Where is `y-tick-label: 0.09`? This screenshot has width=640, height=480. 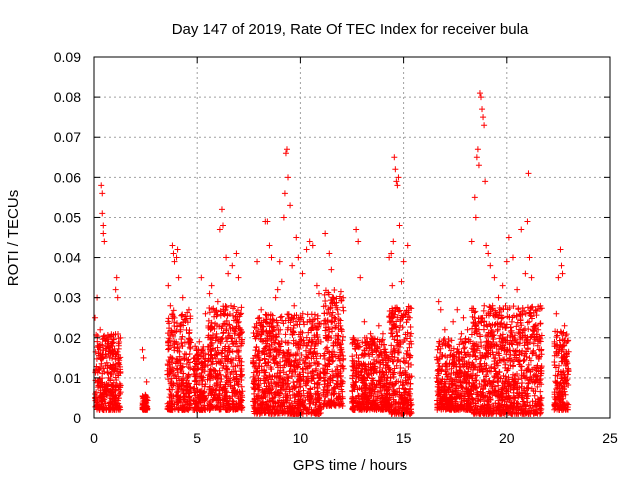
y-tick-label: 0.09 is located at coordinates (67, 57).